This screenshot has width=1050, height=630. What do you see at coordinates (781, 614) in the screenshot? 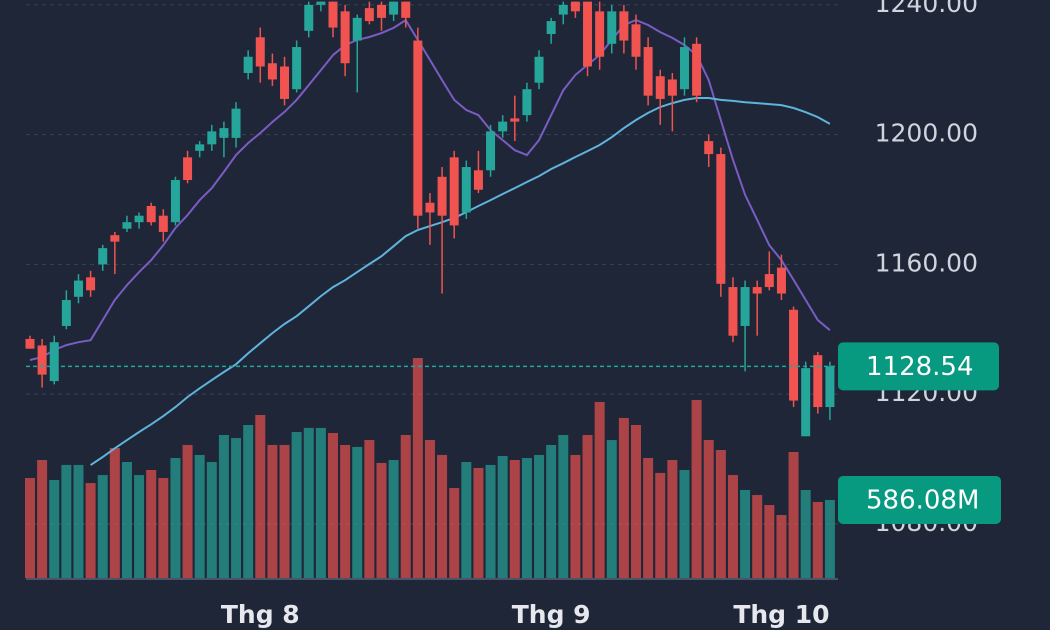
I see `x-tick-label: Thg 10` at bounding box center [781, 614].